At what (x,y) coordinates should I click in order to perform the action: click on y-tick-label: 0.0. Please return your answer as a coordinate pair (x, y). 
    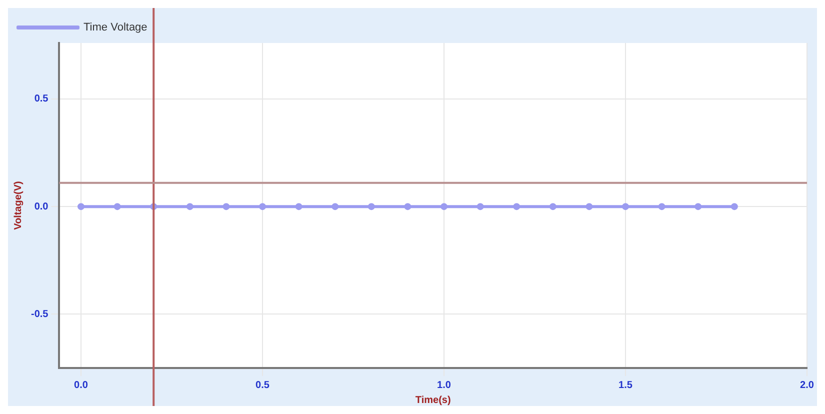
    Looking at the image, I should click on (41, 206).